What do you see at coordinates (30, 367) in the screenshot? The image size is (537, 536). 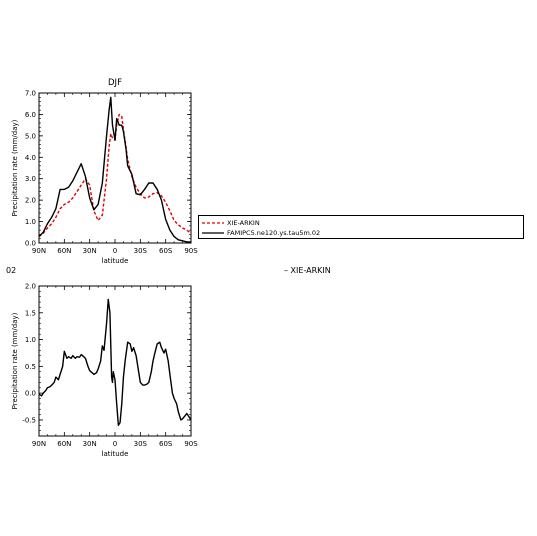 I see `y-tick-label: 0.5` at bounding box center [30, 367].